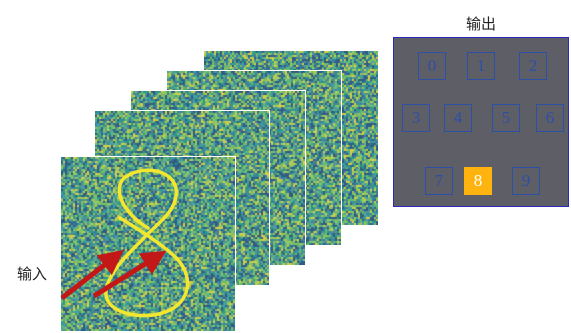 Image resolution: width=571 pixels, height=333 pixels. Describe the element at coordinates (458, 118) in the screenshot. I see `output-digit-4: 4` at that location.